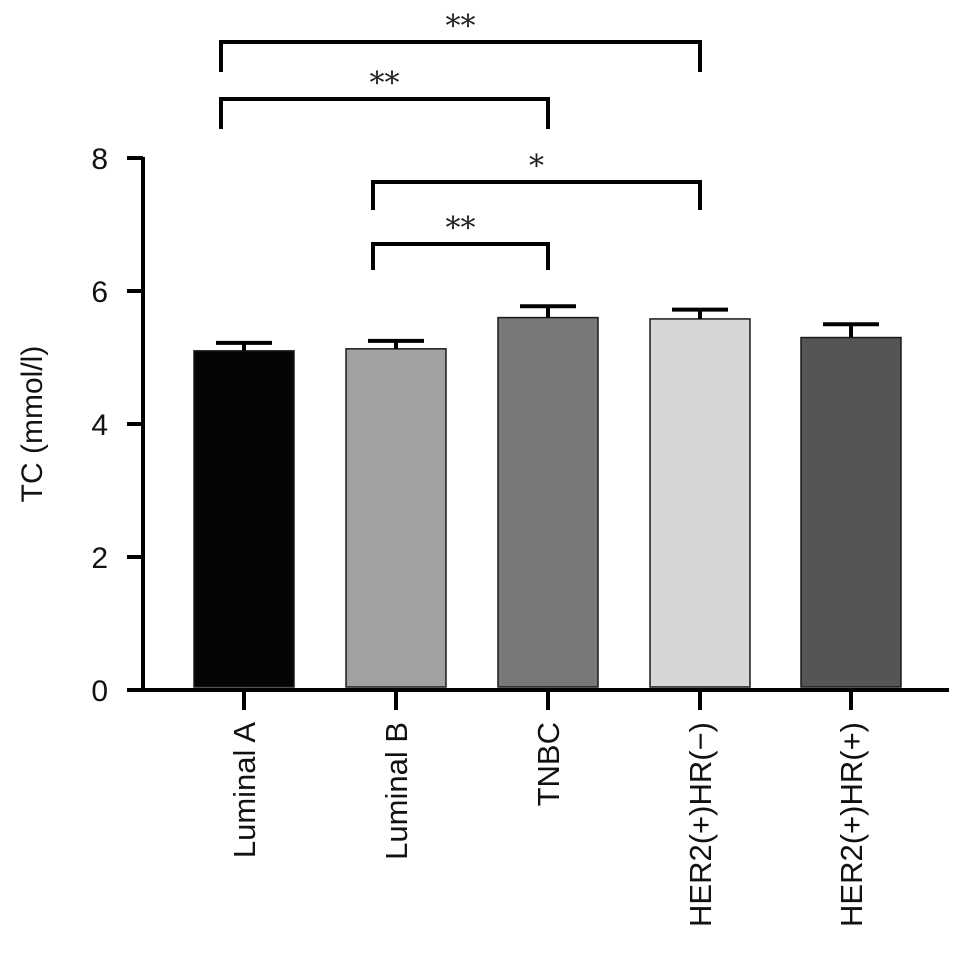 The height and width of the screenshot is (970, 969). I want to click on y-tick-label: 6, so click(99, 292).